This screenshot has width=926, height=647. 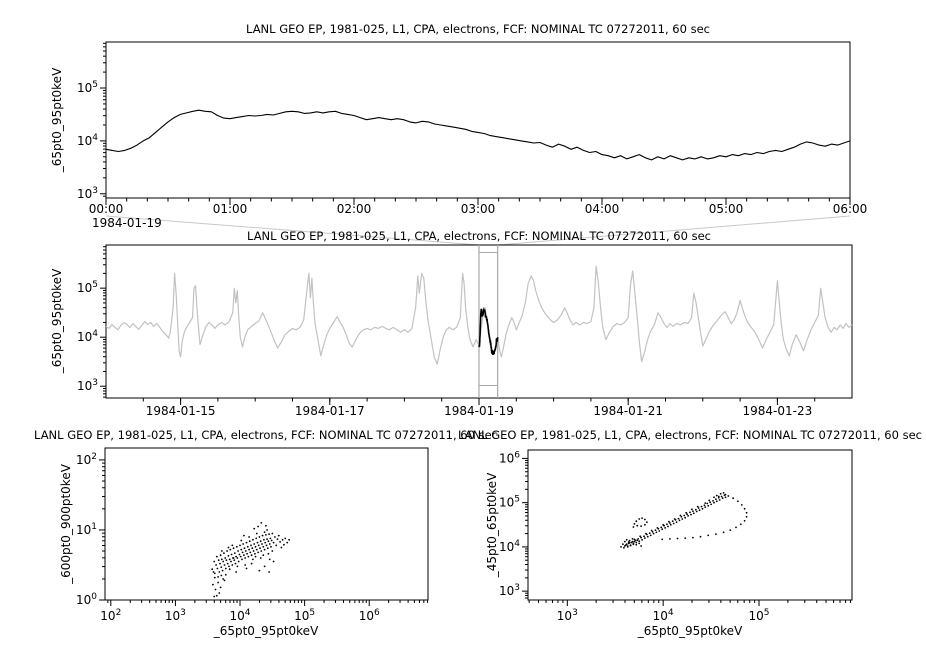 I want to click on date-label-top-timeseries: 1984-01-19, so click(x=127, y=223).